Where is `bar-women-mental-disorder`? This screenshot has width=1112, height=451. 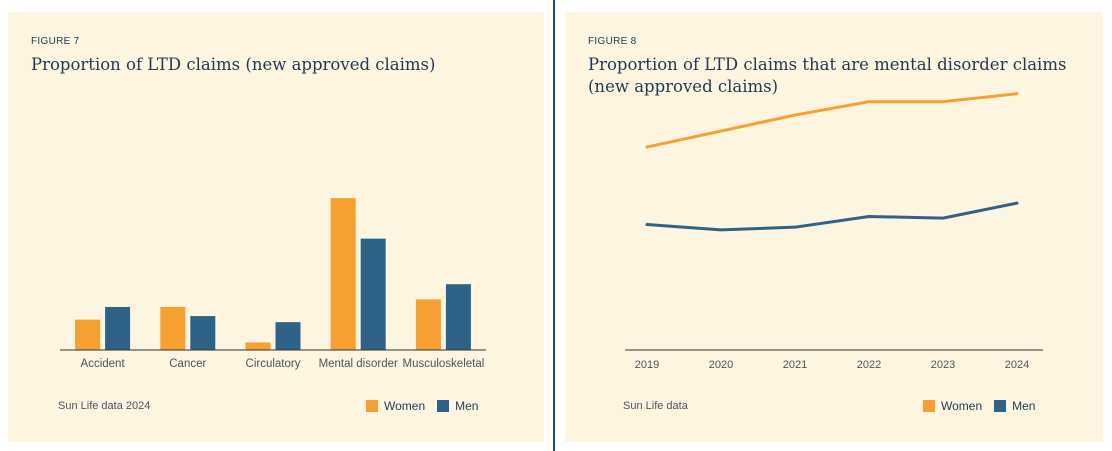 bar-women-mental-disorder is located at coordinates (343, 274).